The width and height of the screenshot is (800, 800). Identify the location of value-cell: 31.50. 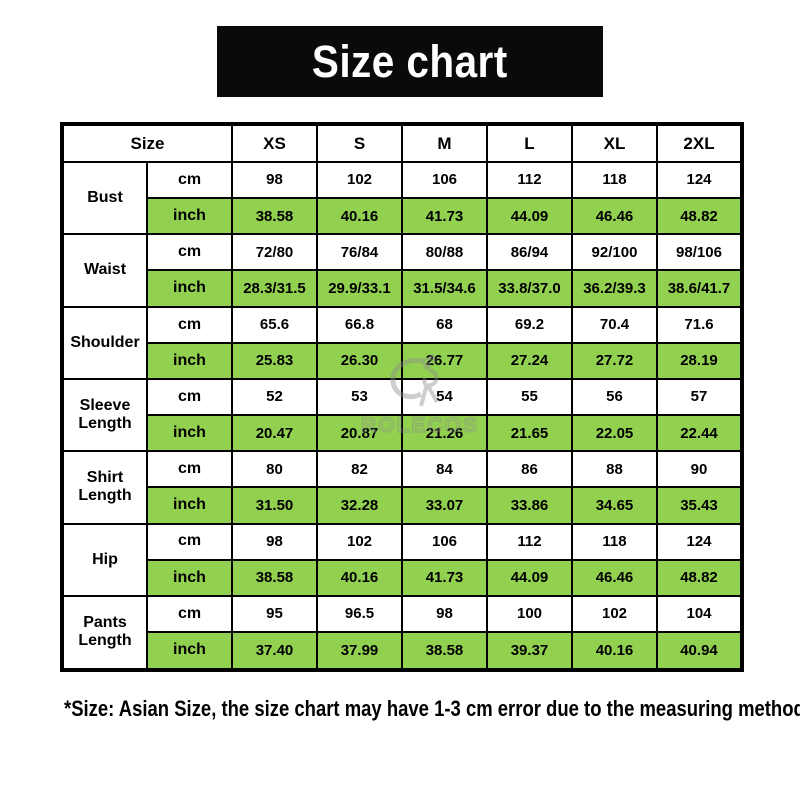
(274, 505).